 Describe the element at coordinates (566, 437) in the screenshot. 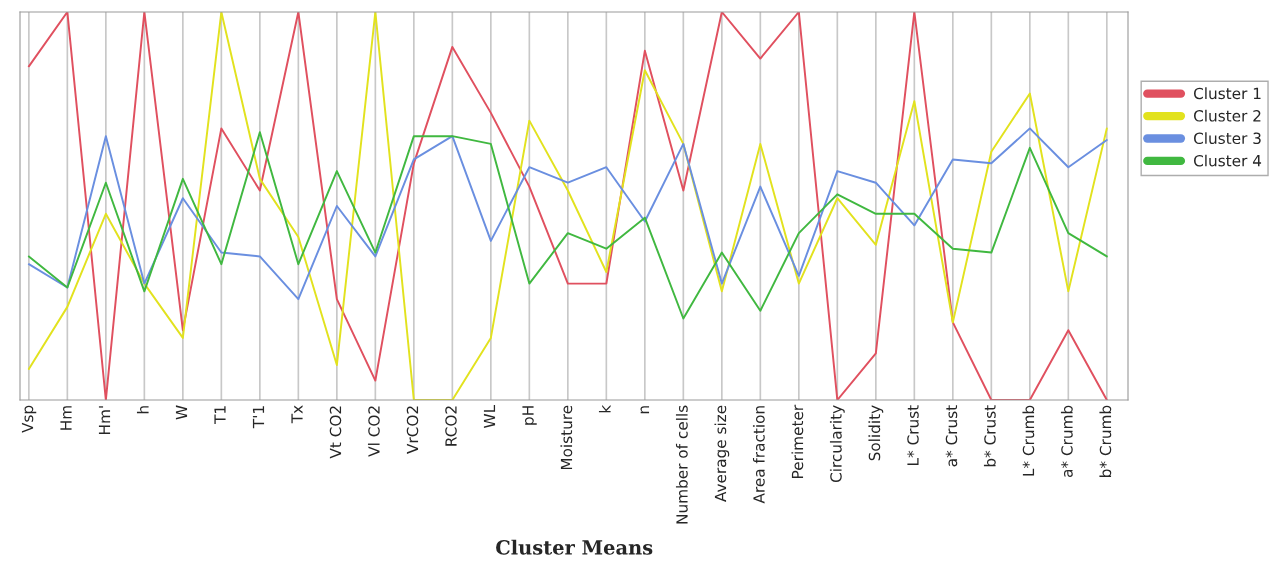

I see `x-tick-label: Moisture` at that location.